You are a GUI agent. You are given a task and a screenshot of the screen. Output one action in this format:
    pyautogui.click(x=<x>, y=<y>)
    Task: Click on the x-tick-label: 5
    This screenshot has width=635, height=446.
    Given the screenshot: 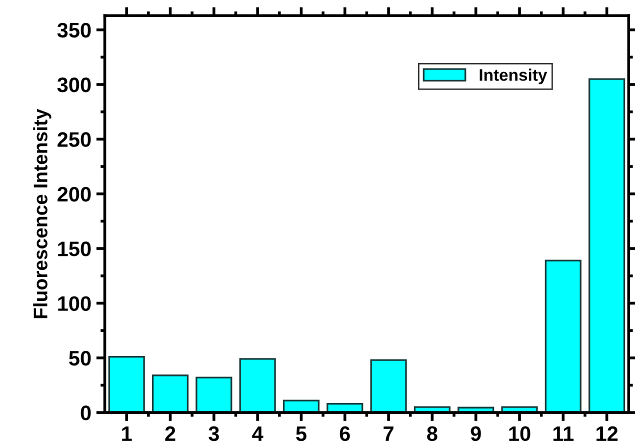 What is the action you would take?
    pyautogui.click(x=301, y=434)
    